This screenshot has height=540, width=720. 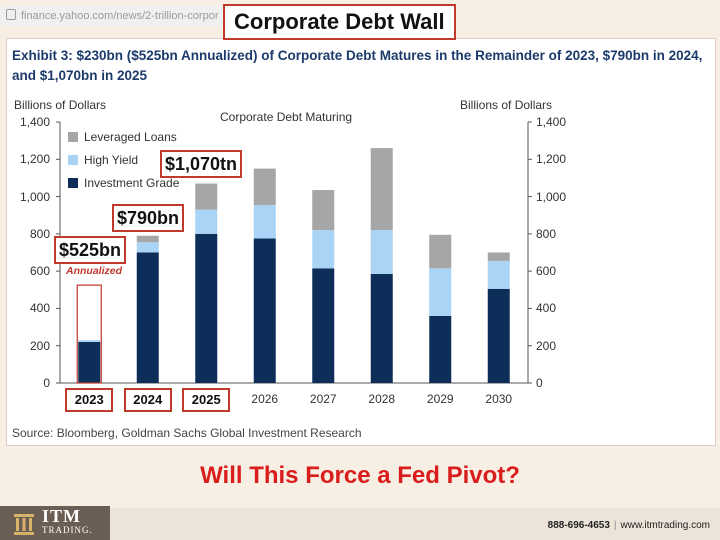 What do you see at coordinates (506, 105) in the screenshot?
I see `y-axis-right-label: Billions of Dollars` at bounding box center [506, 105].